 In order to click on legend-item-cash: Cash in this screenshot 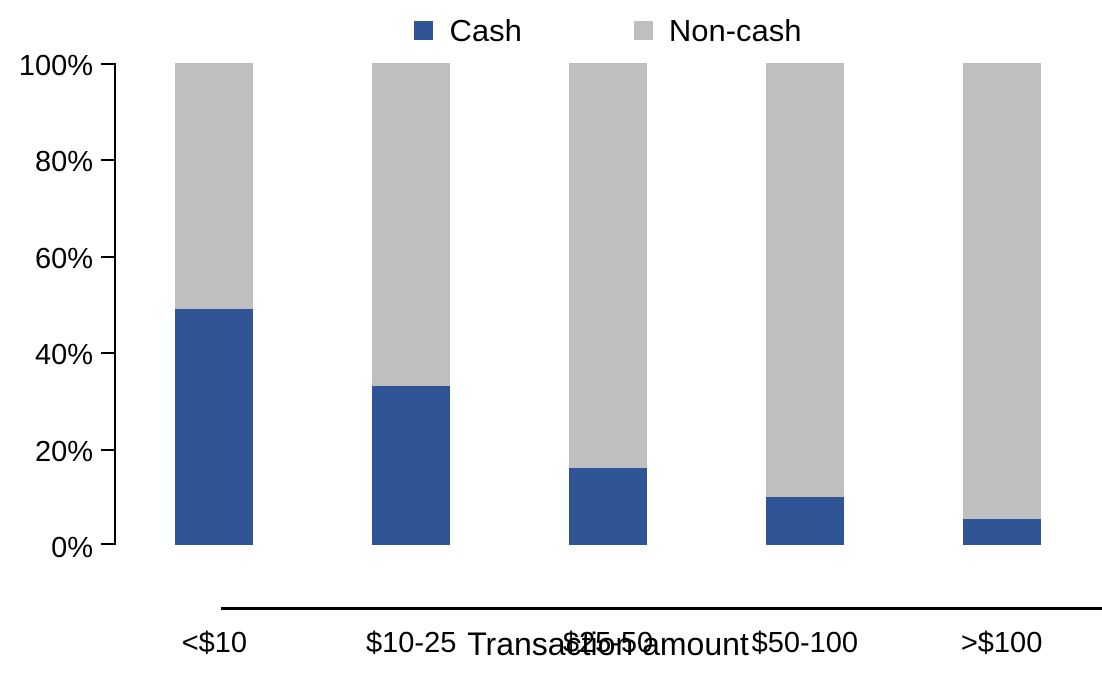, I will do `click(468, 30)`.